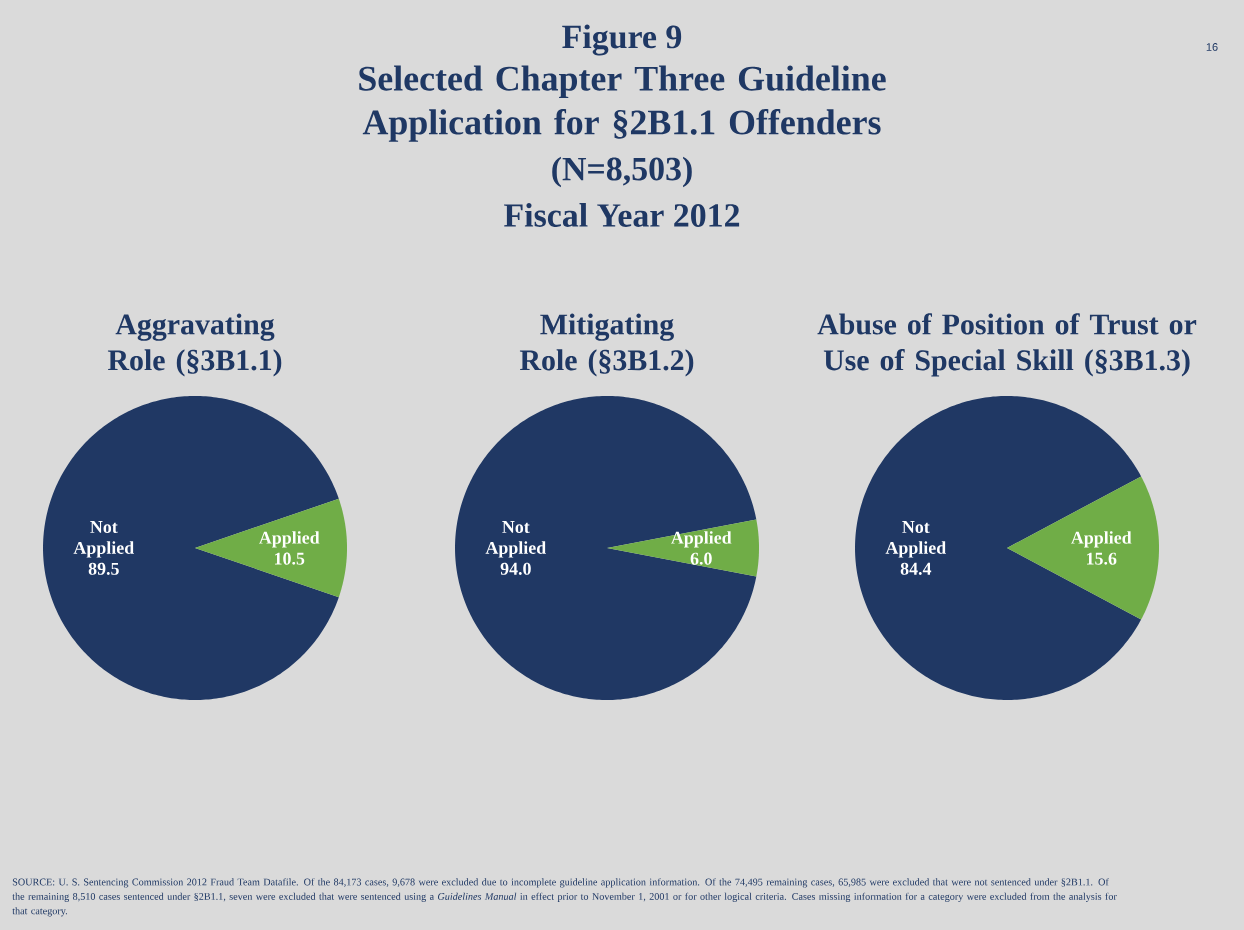 The width and height of the screenshot is (1244, 930). Describe the element at coordinates (103, 568) in the screenshot. I see `data-label: 89.5` at that location.